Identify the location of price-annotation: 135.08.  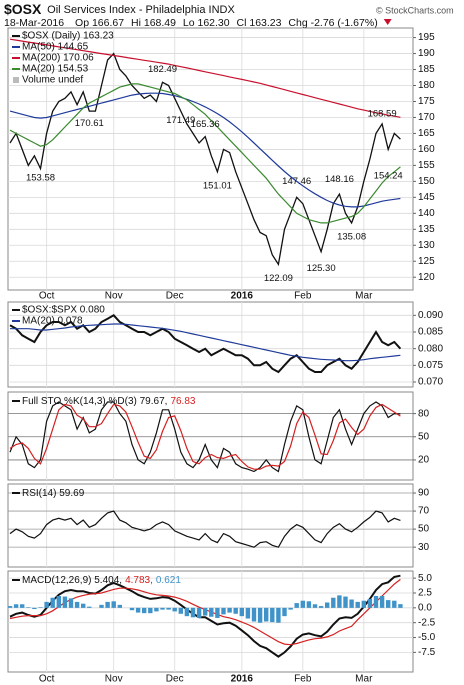
(351, 237).